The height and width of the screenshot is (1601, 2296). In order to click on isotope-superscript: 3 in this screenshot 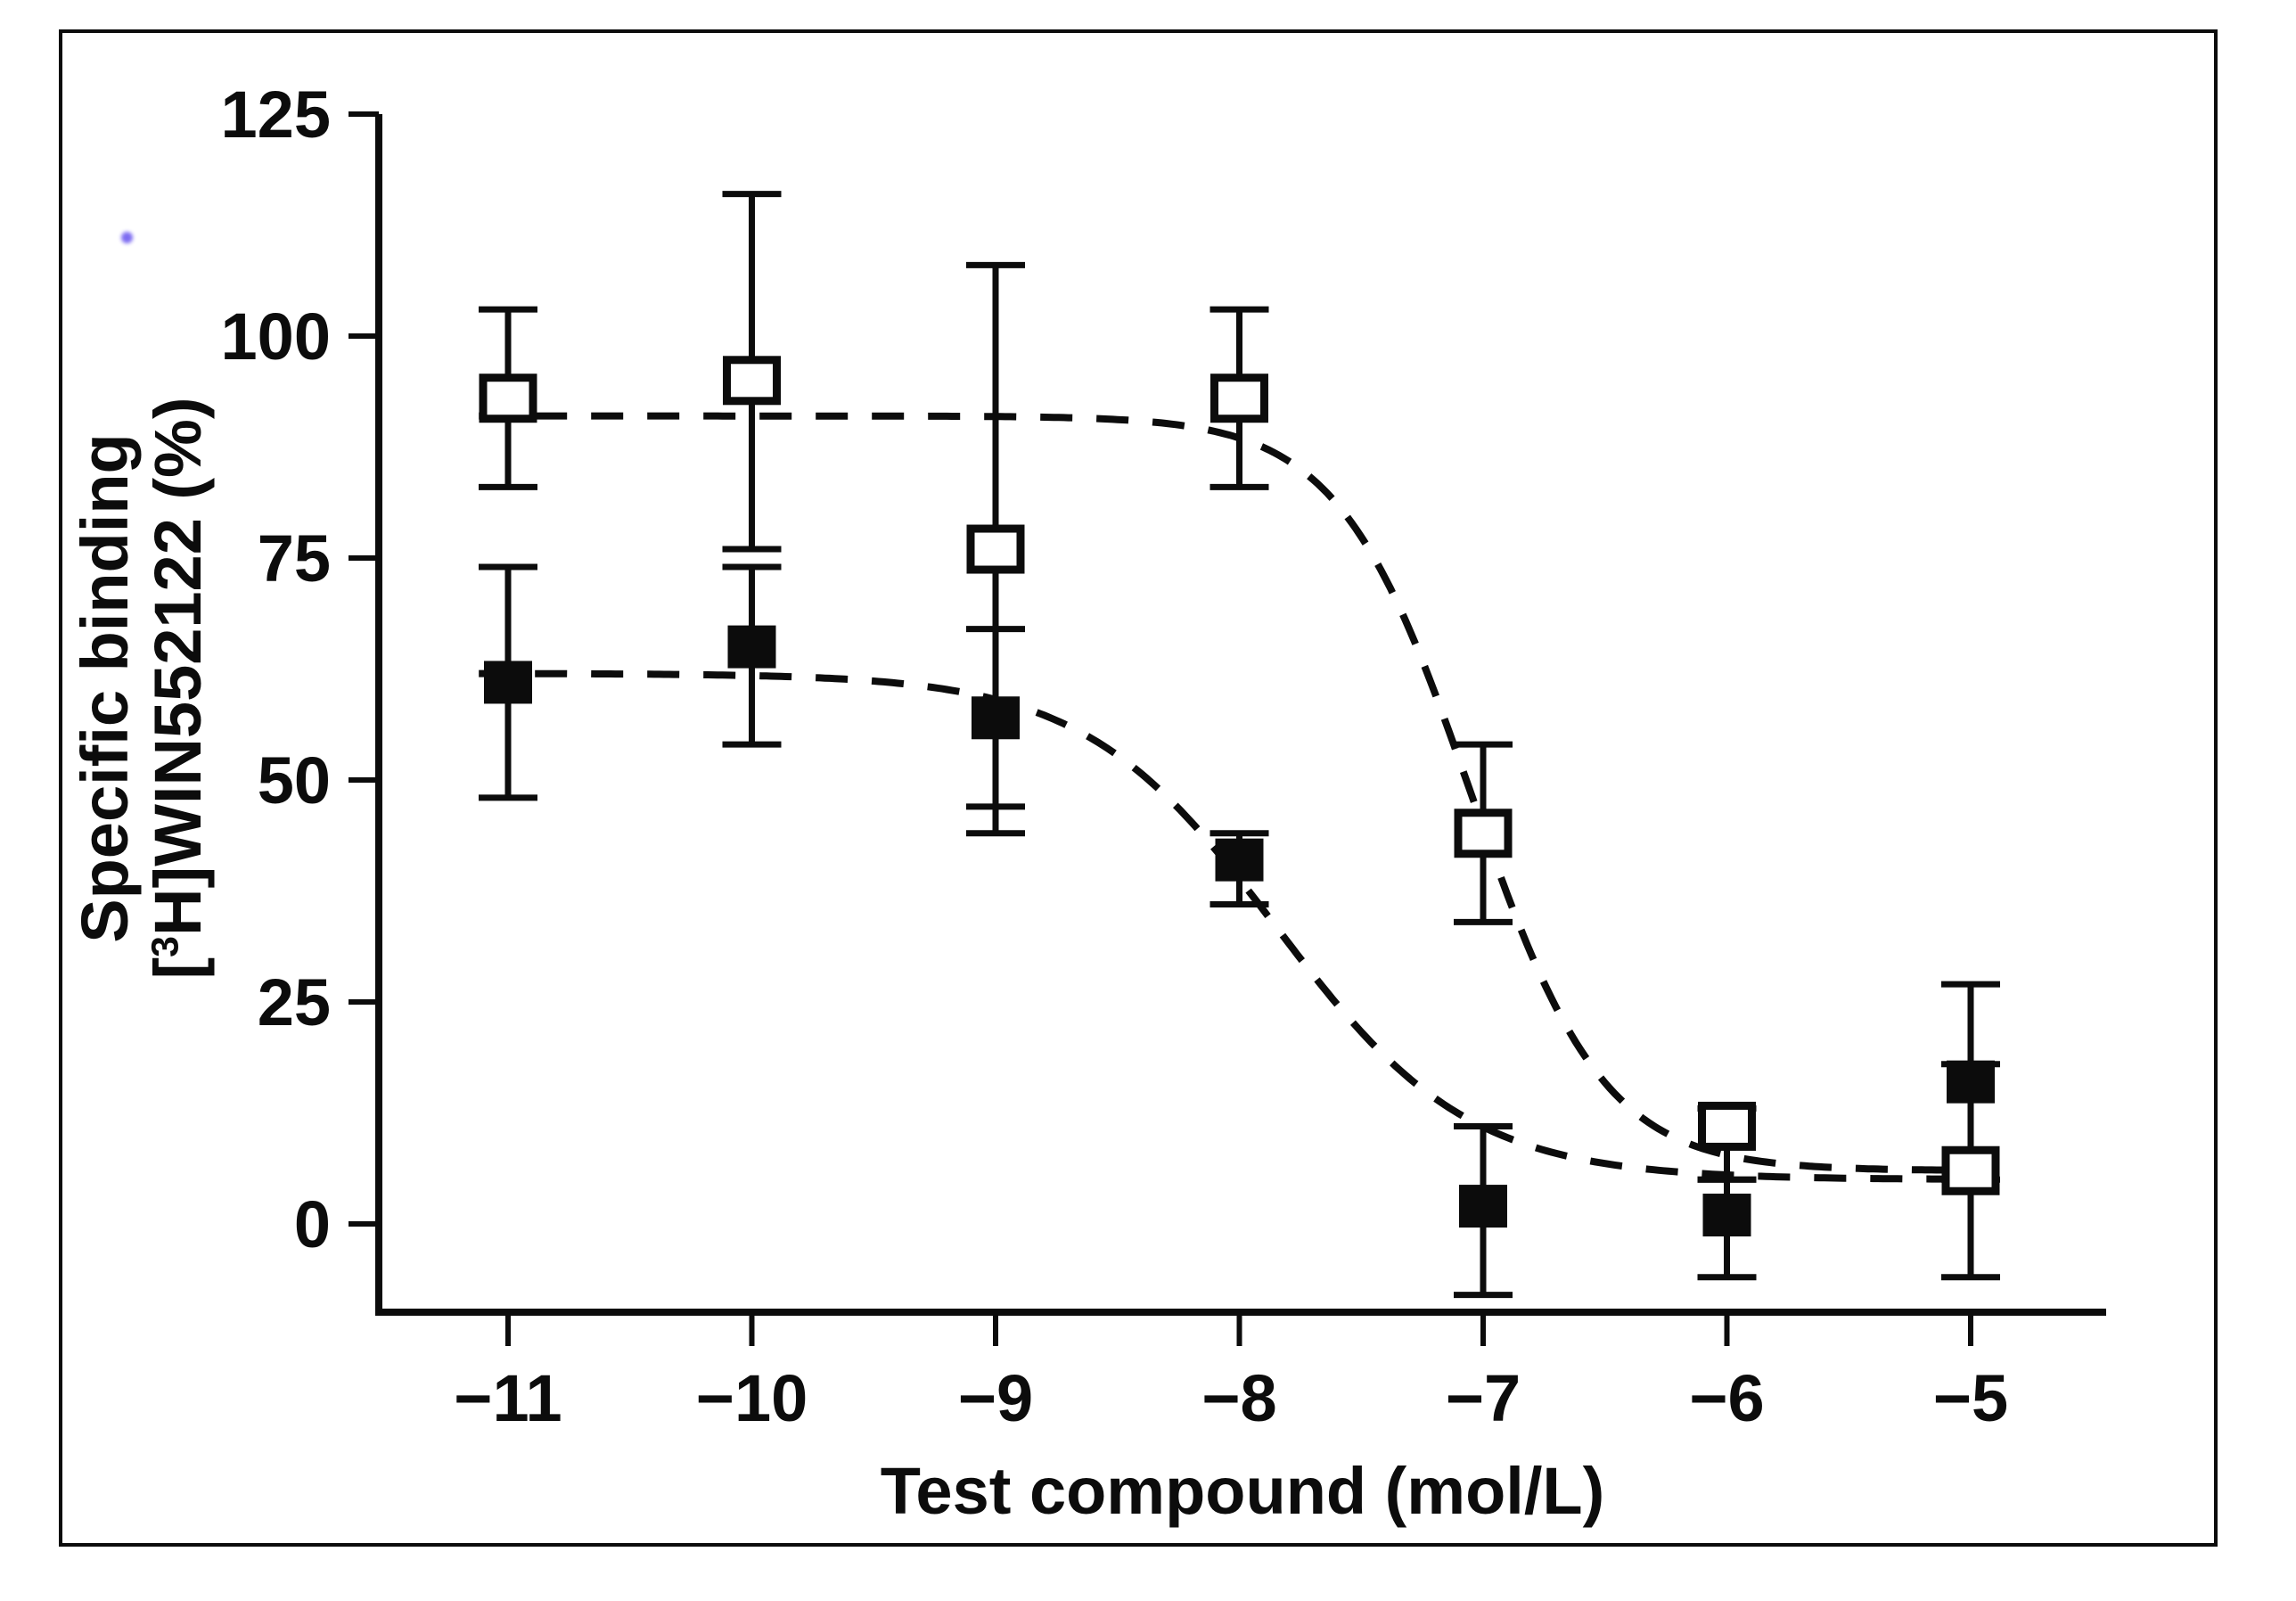, I will do `click(165, 947)`.